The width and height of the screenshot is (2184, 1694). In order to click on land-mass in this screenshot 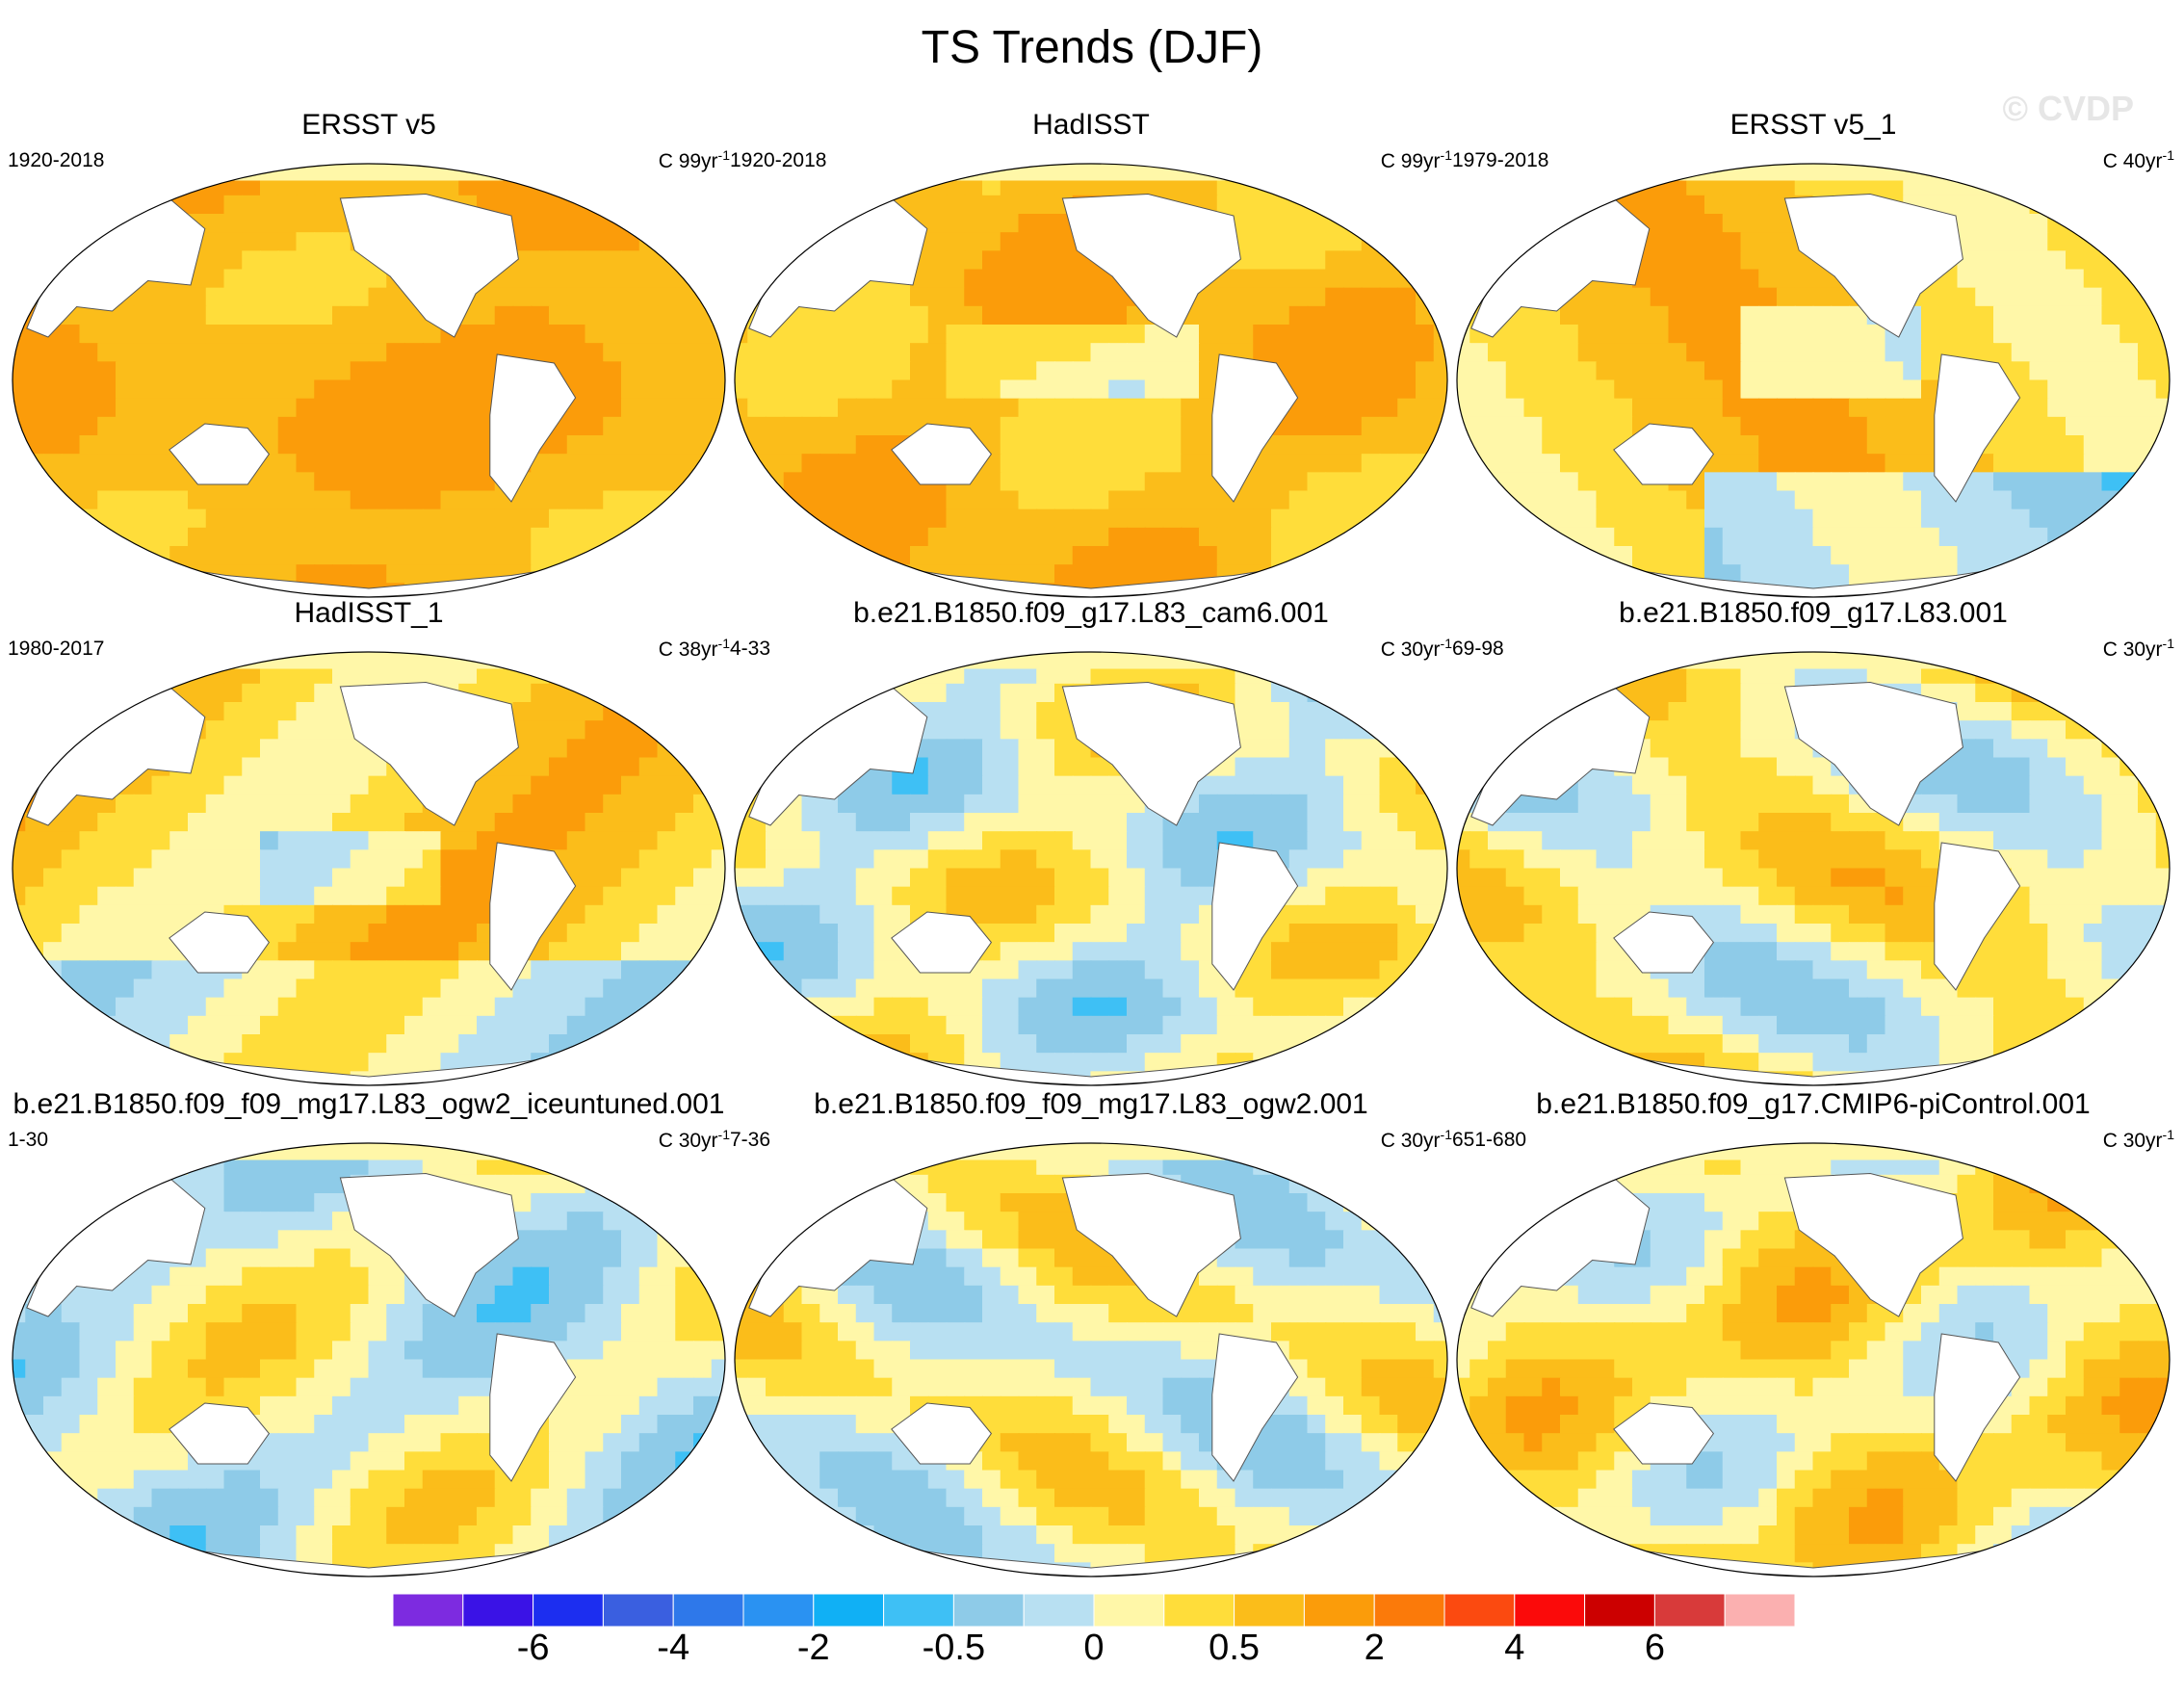, I will do `click(942, 454)`.